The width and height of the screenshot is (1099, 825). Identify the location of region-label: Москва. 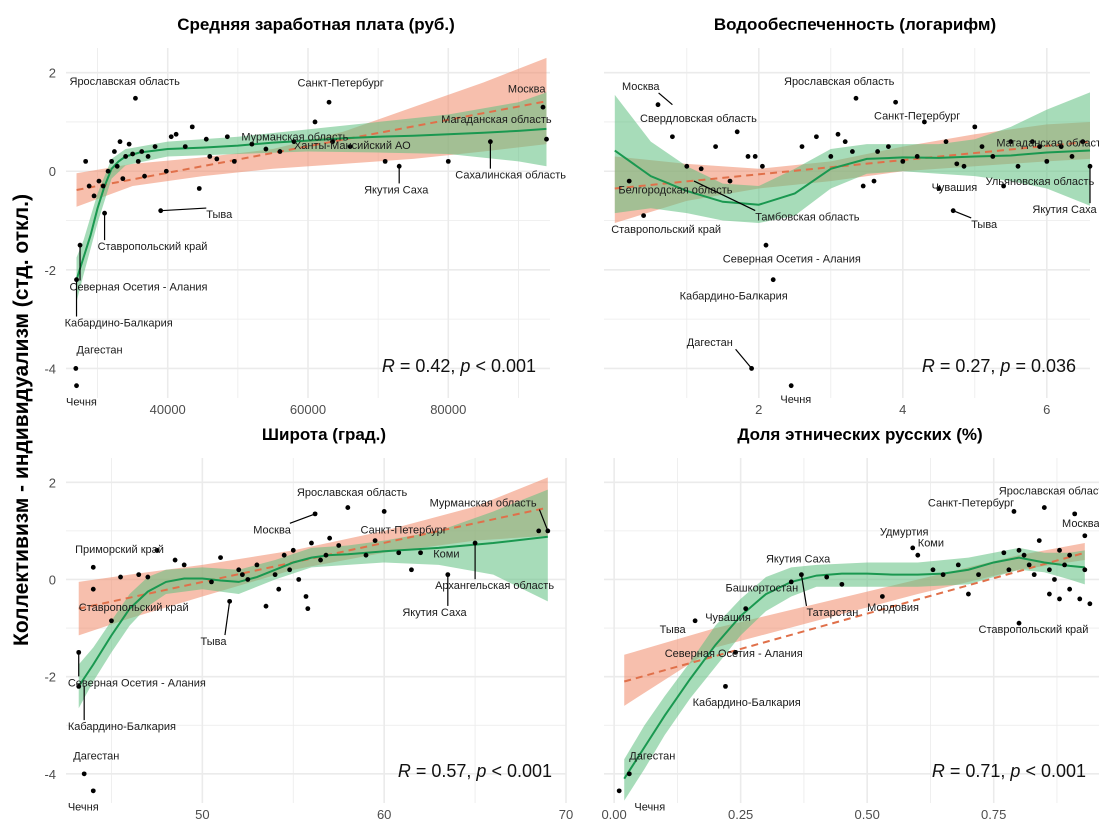
(527, 89).